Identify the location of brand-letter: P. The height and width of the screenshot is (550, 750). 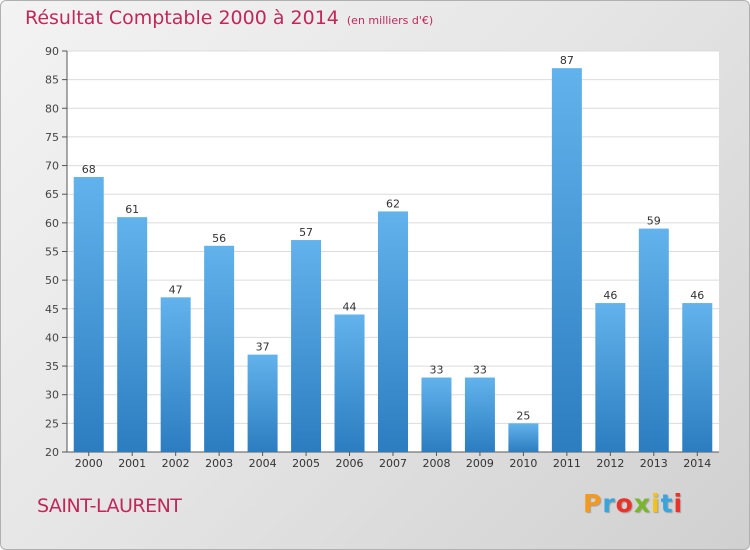
(593, 503).